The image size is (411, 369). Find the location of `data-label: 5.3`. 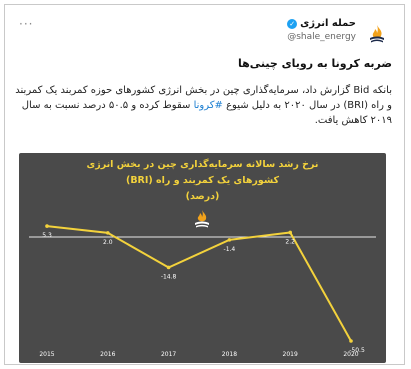

data-label: 5.3 is located at coordinates (47, 235).